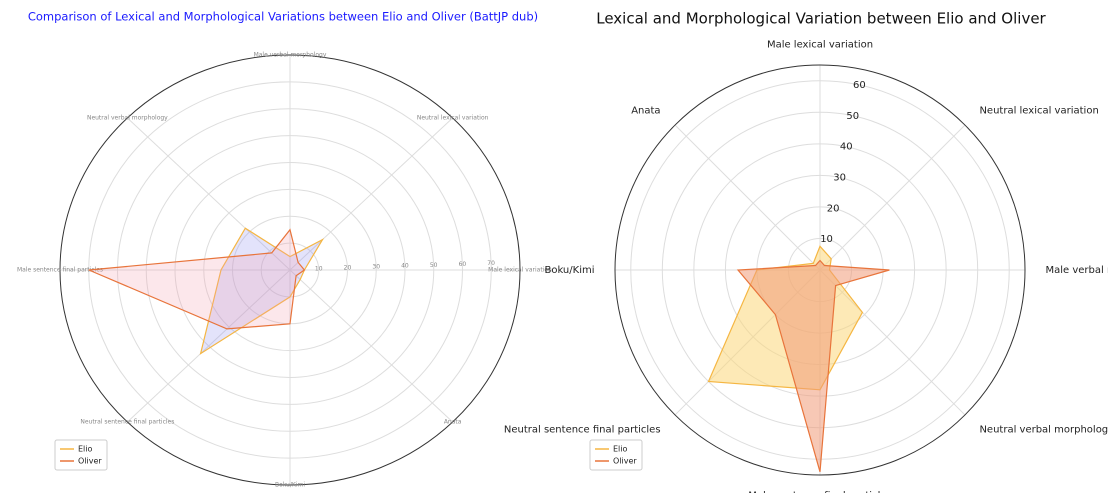 Image resolution: width=1108 pixels, height=493 pixels. I want to click on r-tick-label: 70, so click(491, 263).